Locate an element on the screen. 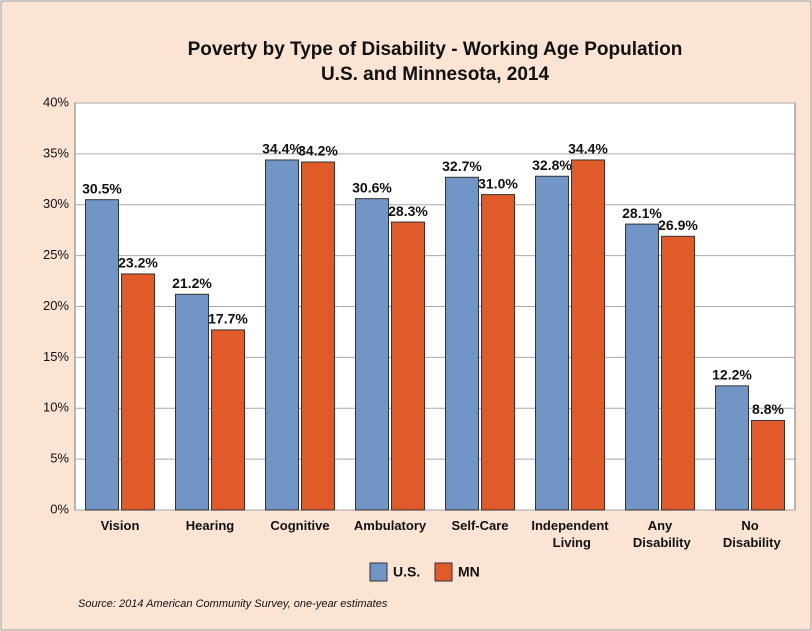 The width and height of the screenshot is (812, 631). x-tick-label: Ambulatory is located at coordinates (390, 525).